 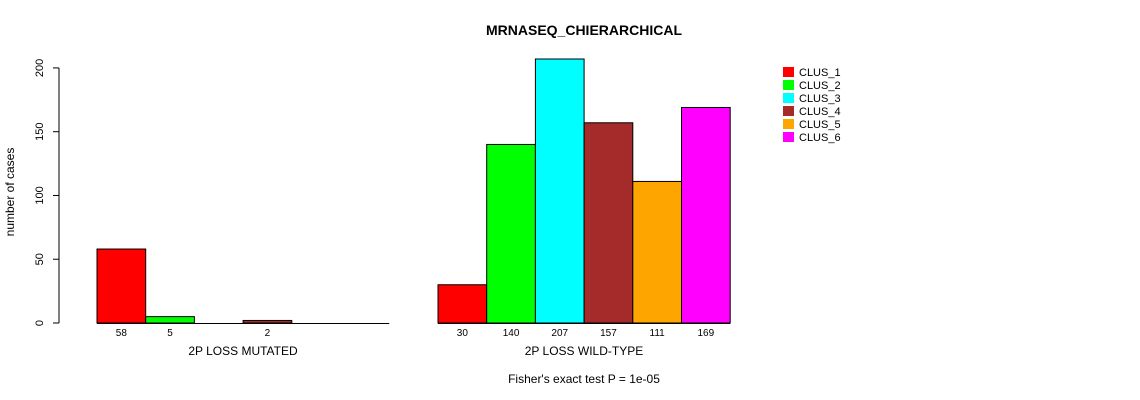 What do you see at coordinates (584, 351) in the screenshot?
I see `panel-1-label: 2P LOSS WILD-TYPE` at bounding box center [584, 351].